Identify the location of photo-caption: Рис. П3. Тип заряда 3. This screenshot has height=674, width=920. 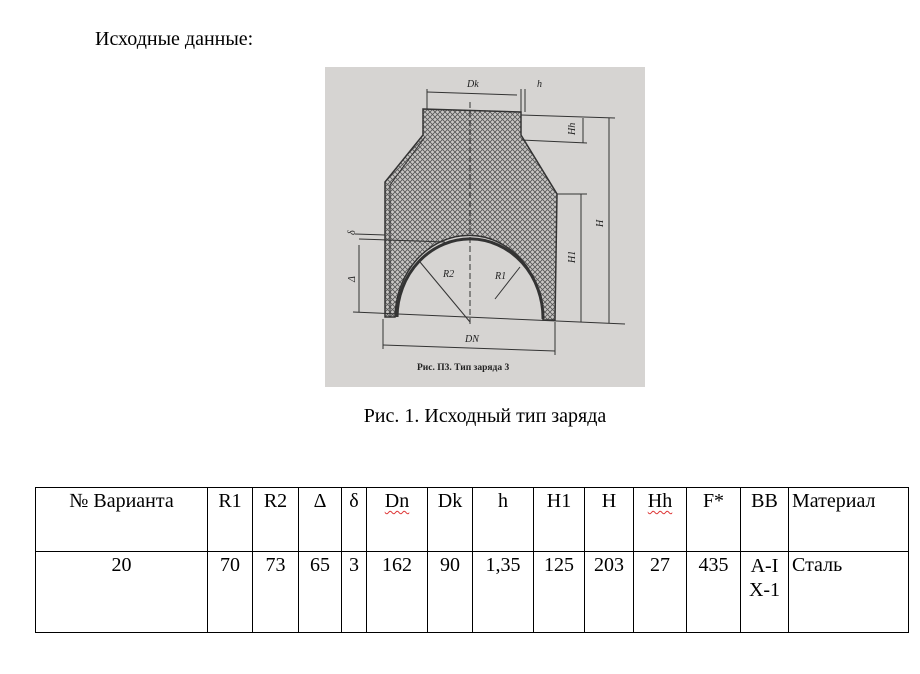
(463, 368).